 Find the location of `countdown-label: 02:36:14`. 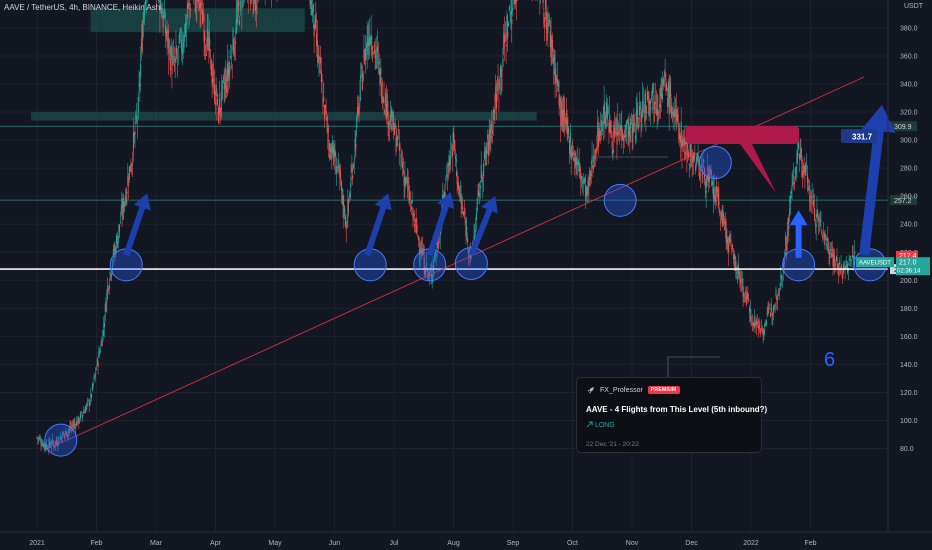

countdown-label: 02:36:14 is located at coordinates (909, 272).